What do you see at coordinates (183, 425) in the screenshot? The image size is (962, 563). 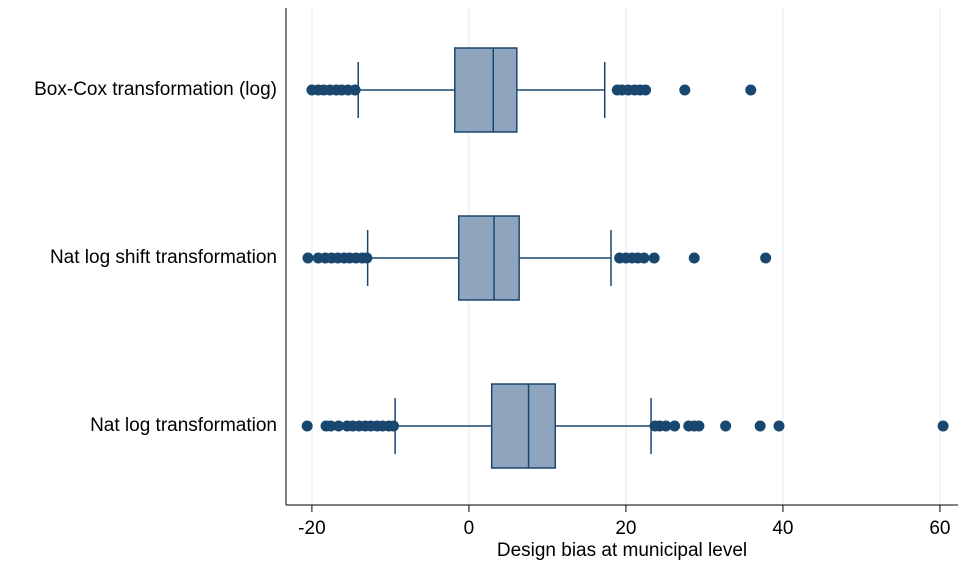 I see `category-label: Nat log transformation` at bounding box center [183, 425].